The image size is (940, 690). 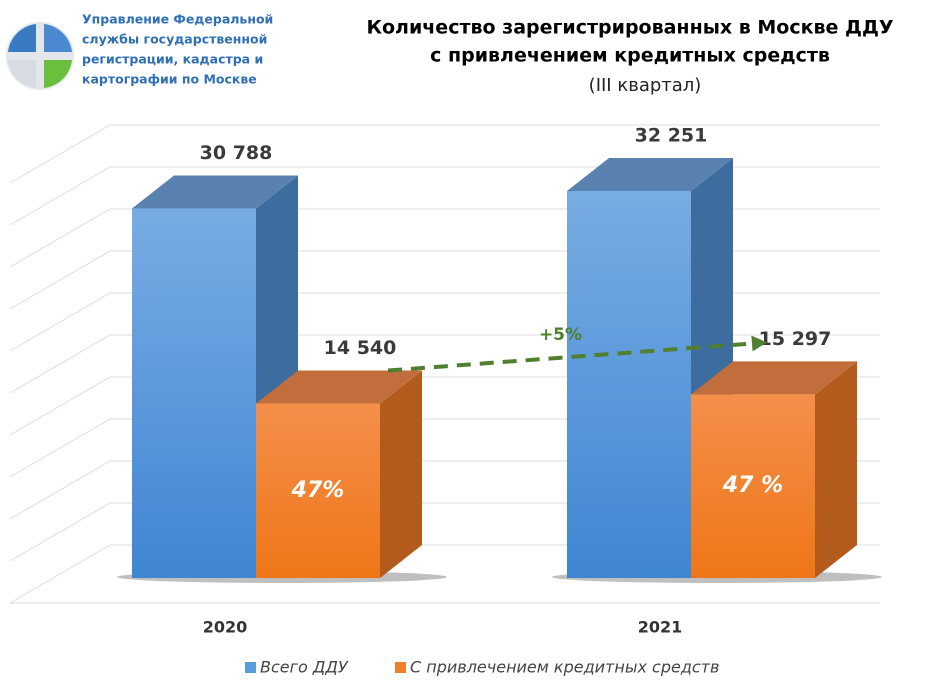 What do you see at coordinates (444, 154) in the screenshot?
I see `grid-line` at bounding box center [444, 154].